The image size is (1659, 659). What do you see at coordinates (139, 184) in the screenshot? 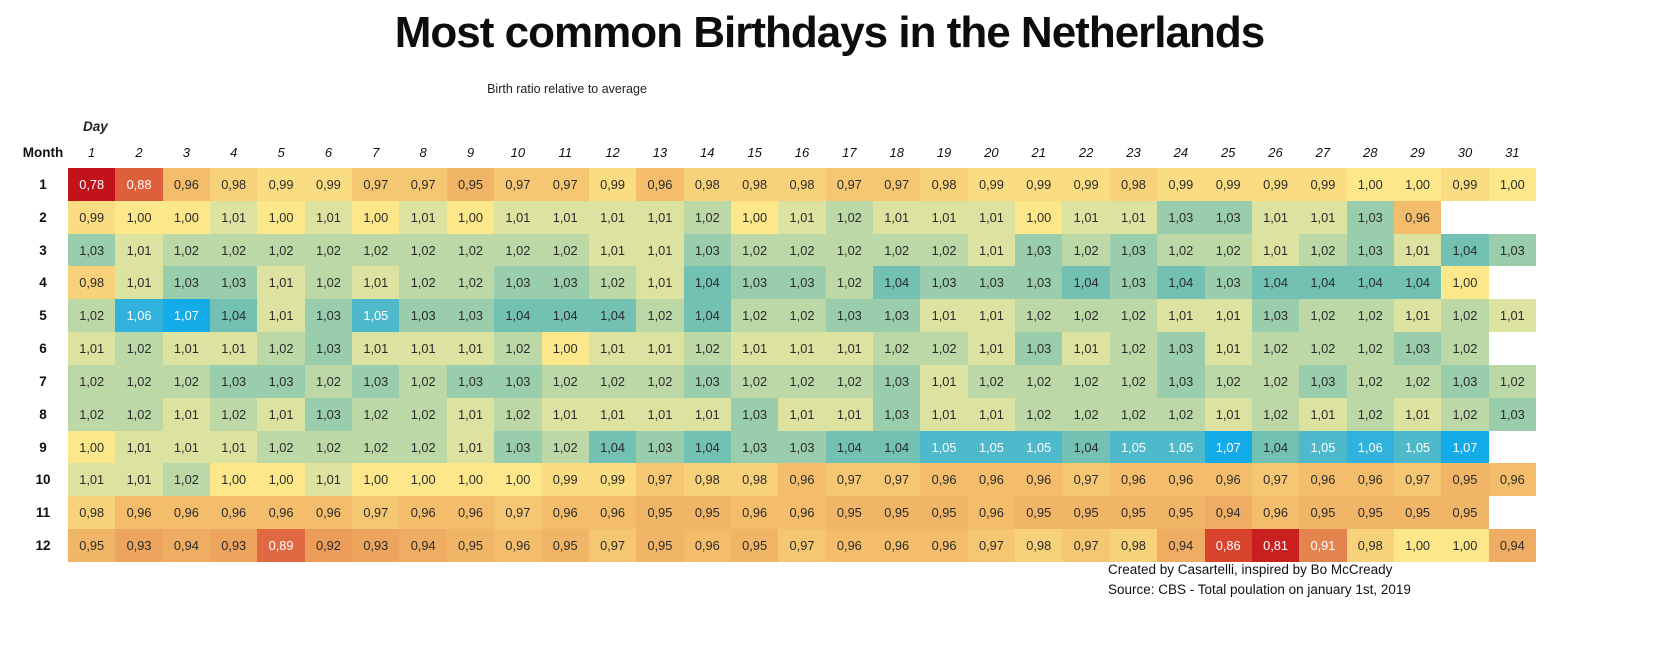
I see `heatmap-cell: 0,88` at bounding box center [139, 184].